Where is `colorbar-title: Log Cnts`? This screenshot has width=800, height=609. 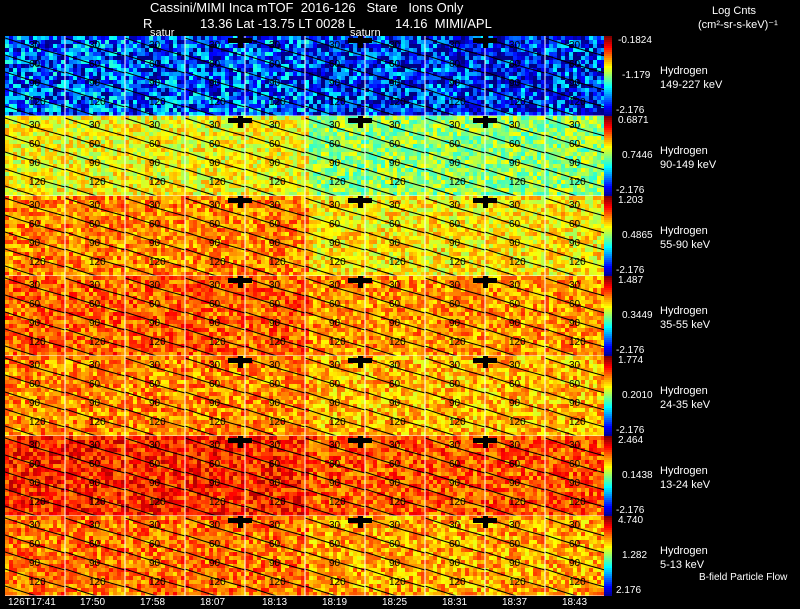 colorbar-title: Log Cnts is located at coordinates (734, 11).